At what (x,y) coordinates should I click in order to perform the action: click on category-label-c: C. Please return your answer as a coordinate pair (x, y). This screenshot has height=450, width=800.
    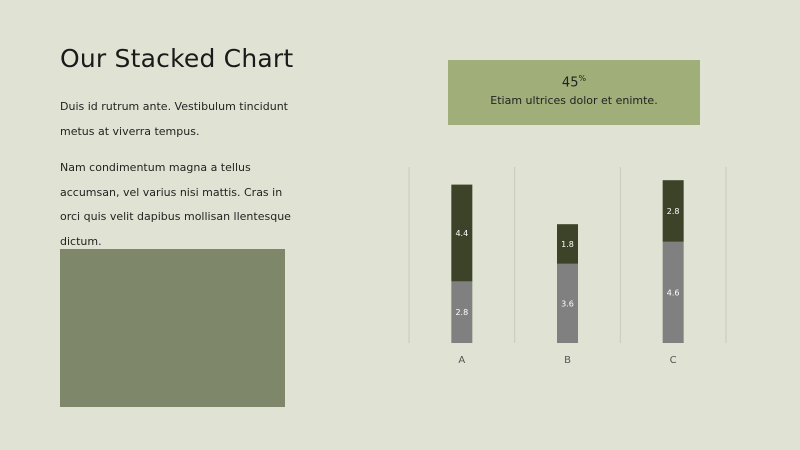
    Looking at the image, I should click on (673, 360).